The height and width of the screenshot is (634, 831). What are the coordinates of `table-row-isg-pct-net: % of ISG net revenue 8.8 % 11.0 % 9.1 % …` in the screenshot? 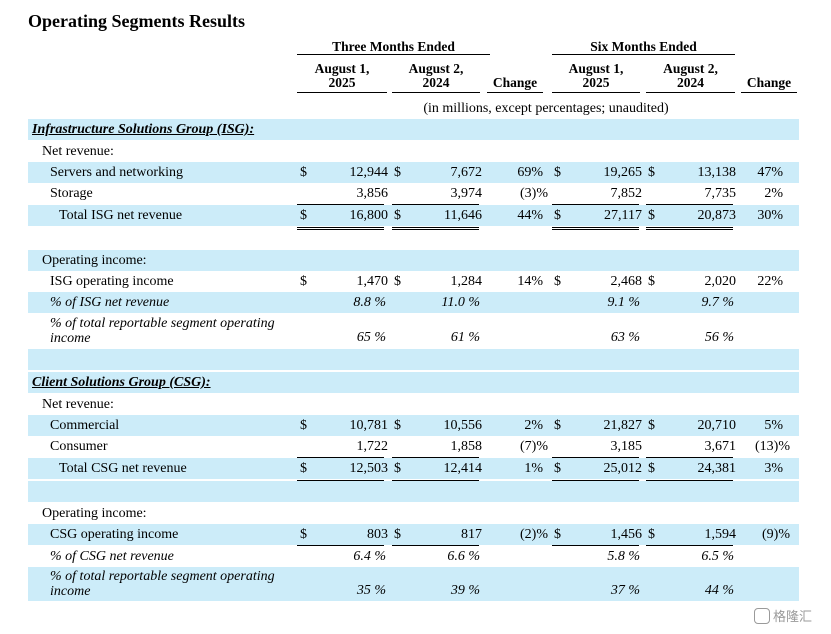 It's located at (413, 302).